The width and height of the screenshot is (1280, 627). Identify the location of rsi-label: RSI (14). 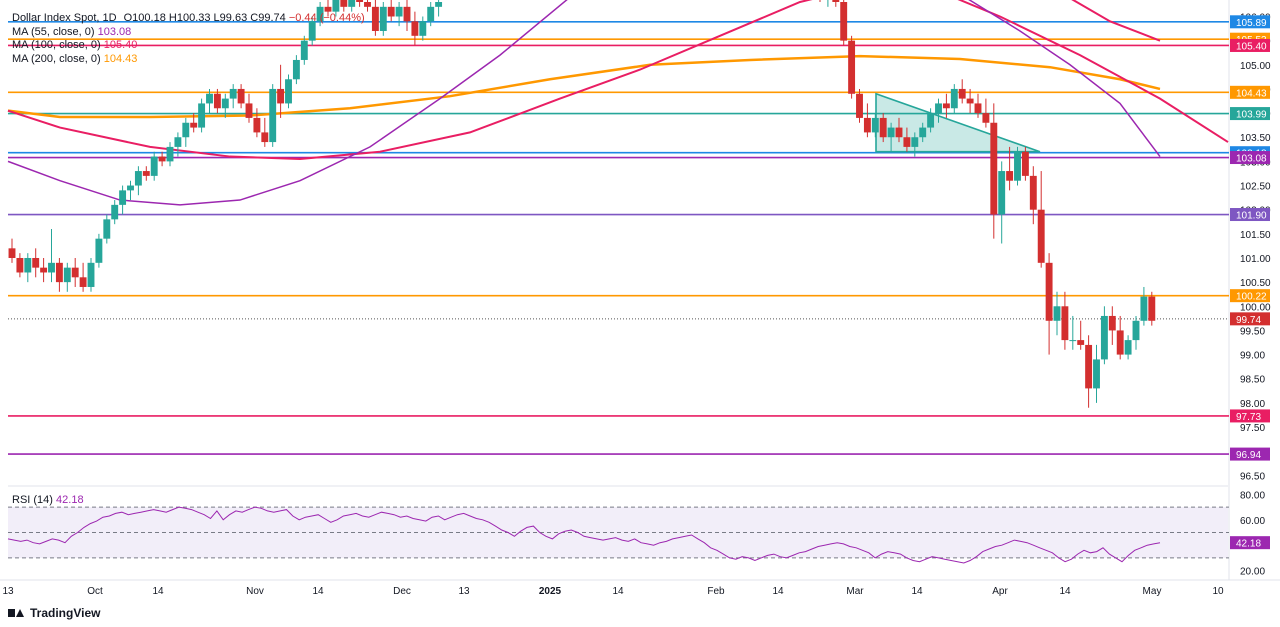
(32, 500).